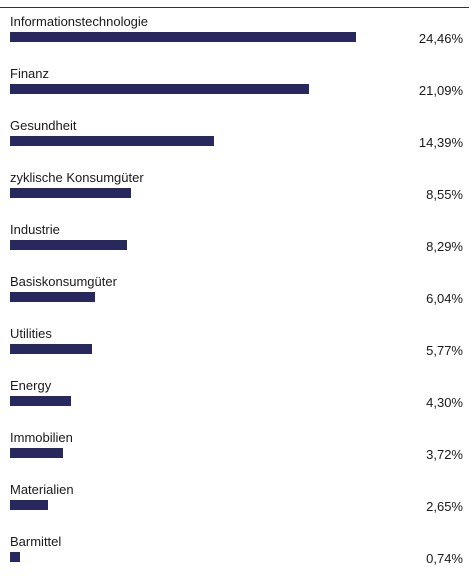  What do you see at coordinates (43, 125) in the screenshot?
I see `category-label: Gesundheit` at bounding box center [43, 125].